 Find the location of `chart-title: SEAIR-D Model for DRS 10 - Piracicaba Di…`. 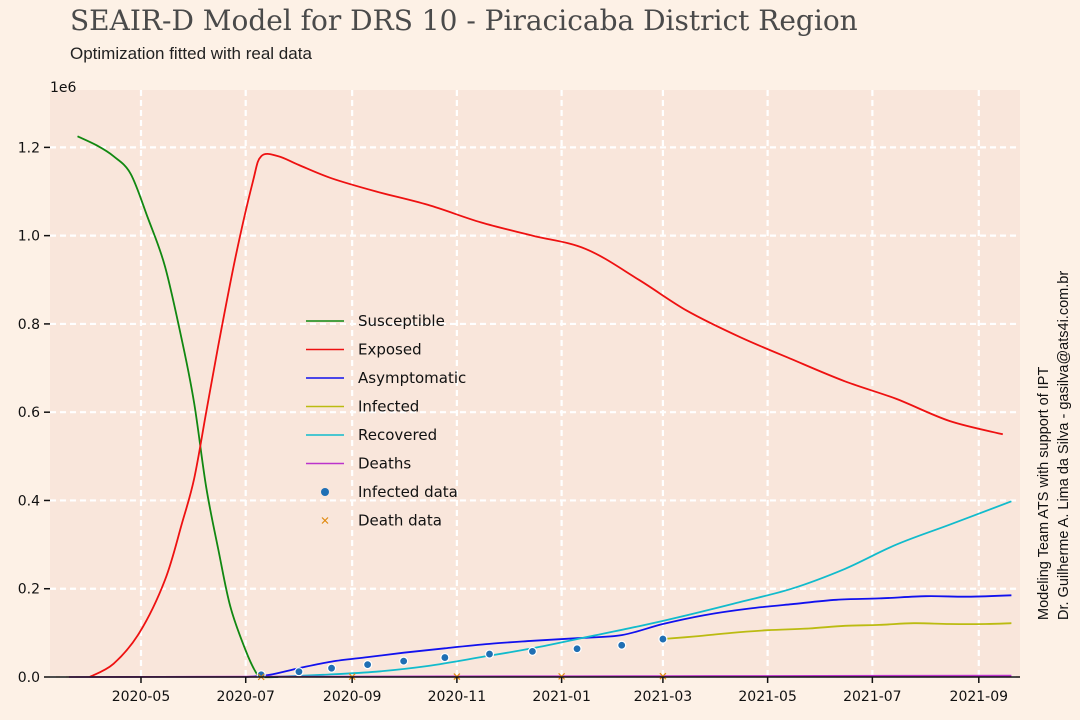

chart-title: SEAIR-D Model for DRS 10 - Piracicaba Di… is located at coordinates (464, 20).